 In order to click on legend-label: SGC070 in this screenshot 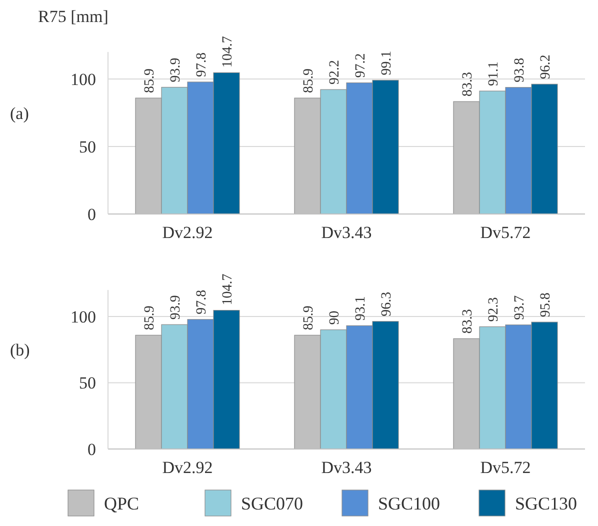, I will do `click(272, 503)`.